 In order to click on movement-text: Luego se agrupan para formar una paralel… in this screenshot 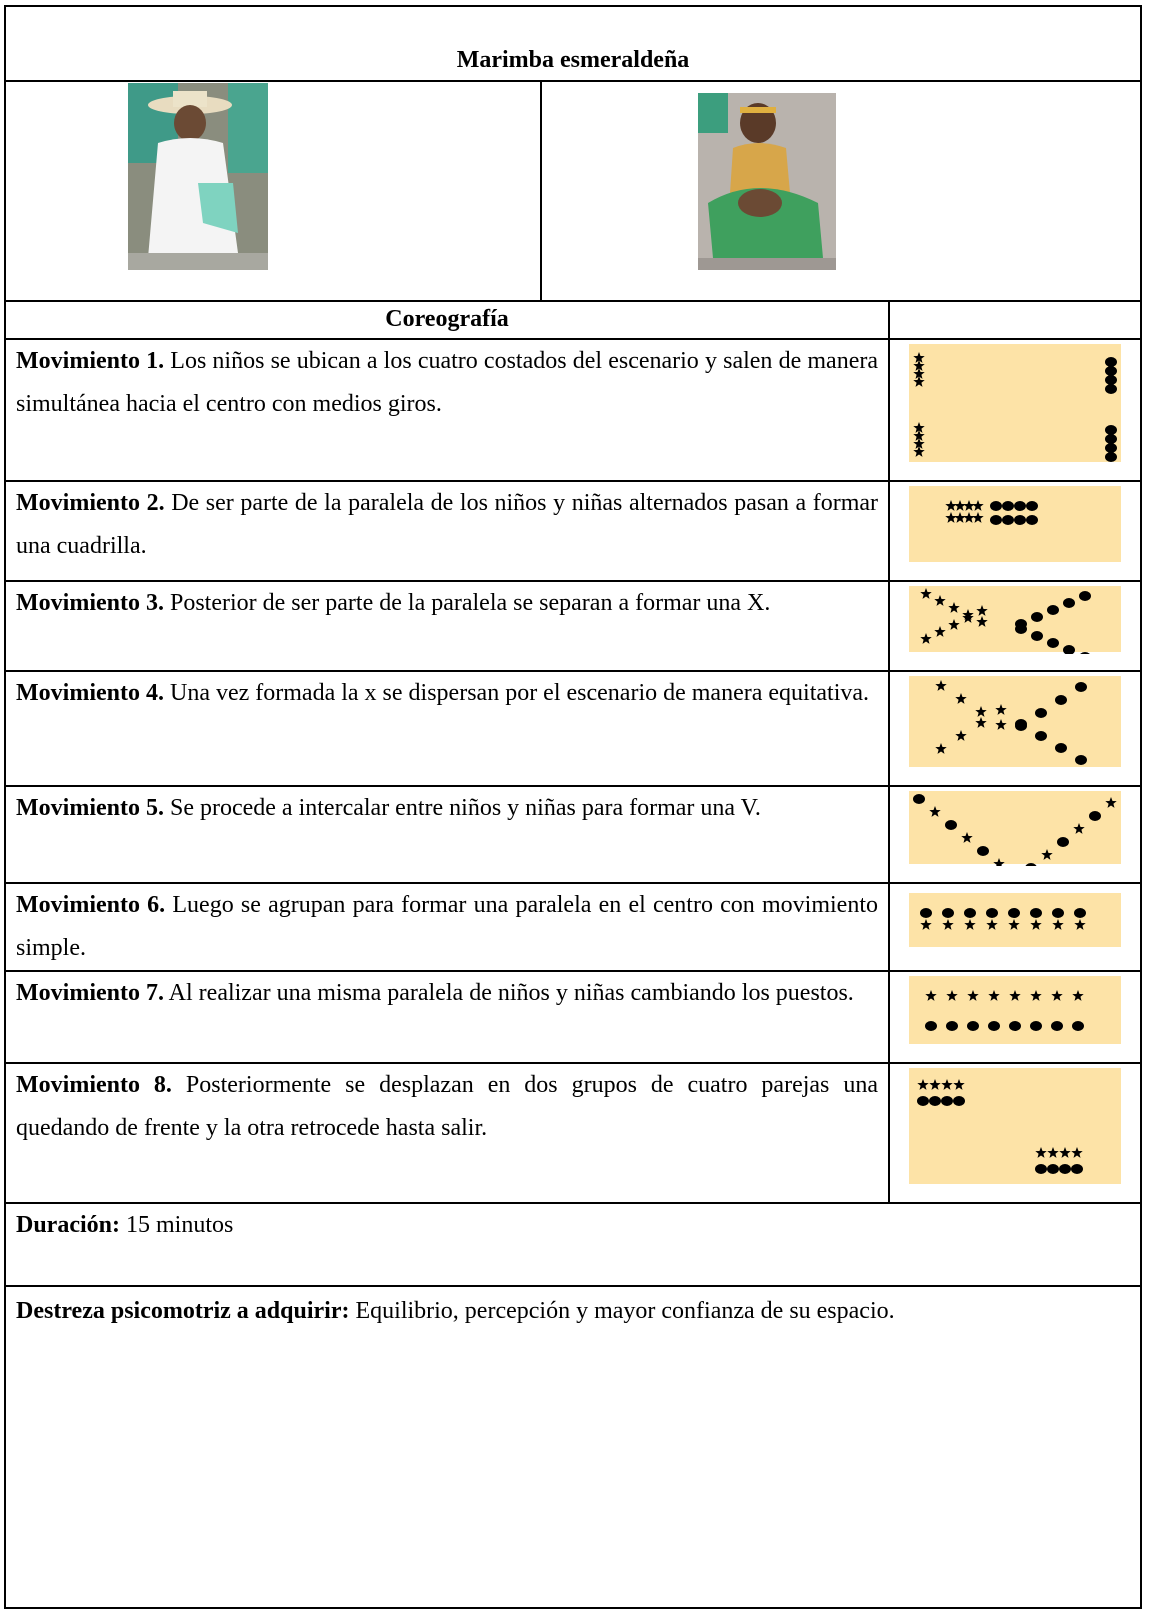, I will do `click(447, 926)`.